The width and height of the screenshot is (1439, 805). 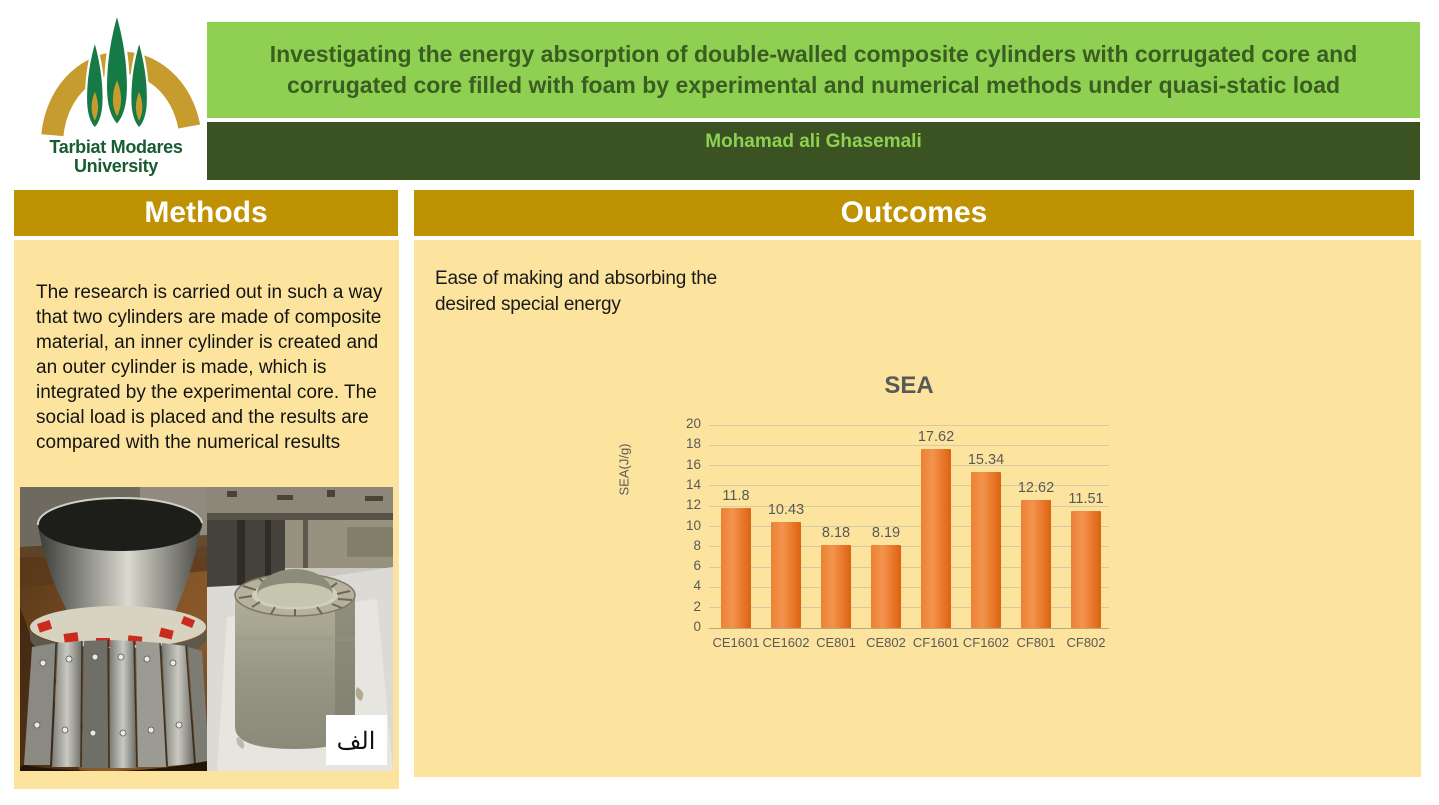 What do you see at coordinates (697, 606) in the screenshot?
I see `y-tick-label: 2` at bounding box center [697, 606].